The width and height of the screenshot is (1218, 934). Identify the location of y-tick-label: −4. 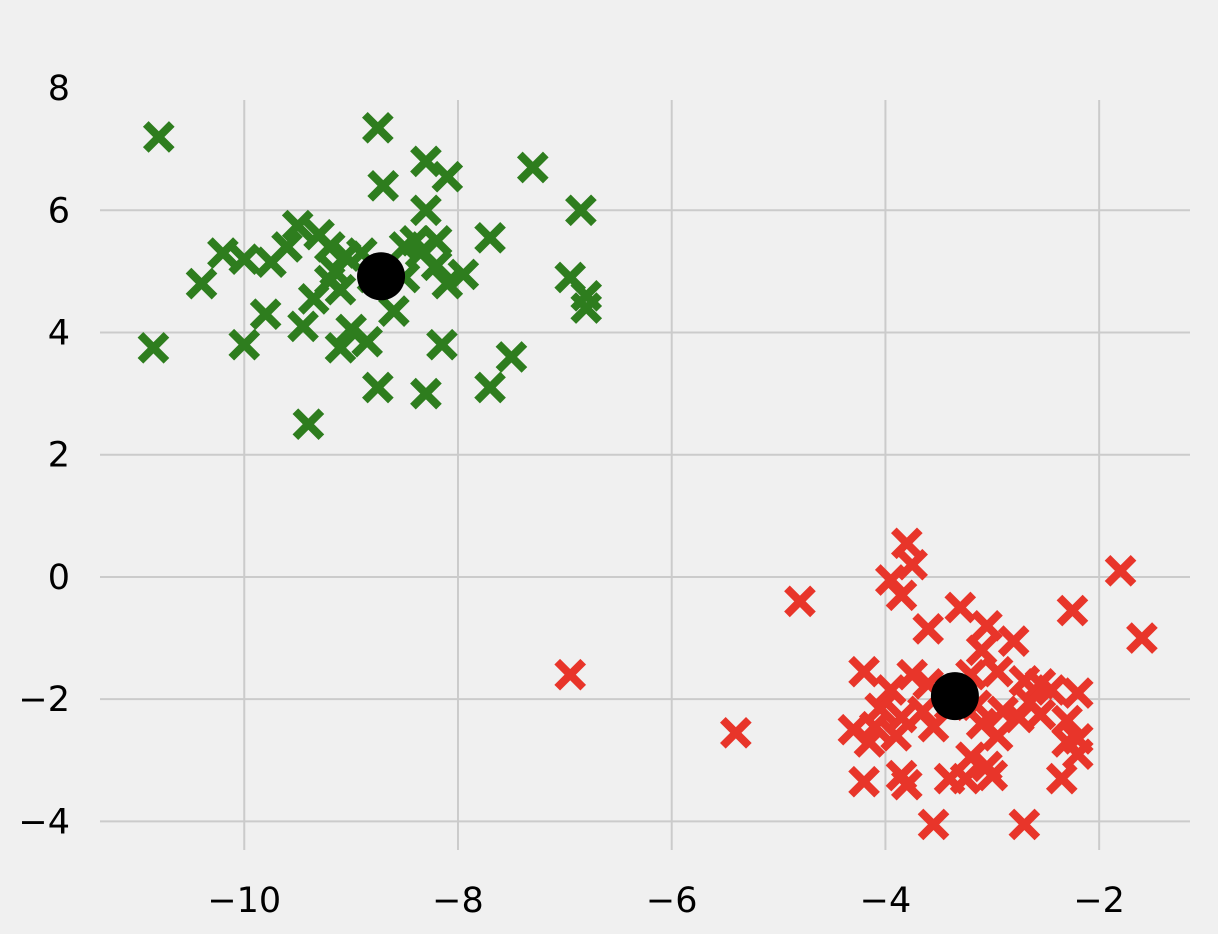
(44, 822).